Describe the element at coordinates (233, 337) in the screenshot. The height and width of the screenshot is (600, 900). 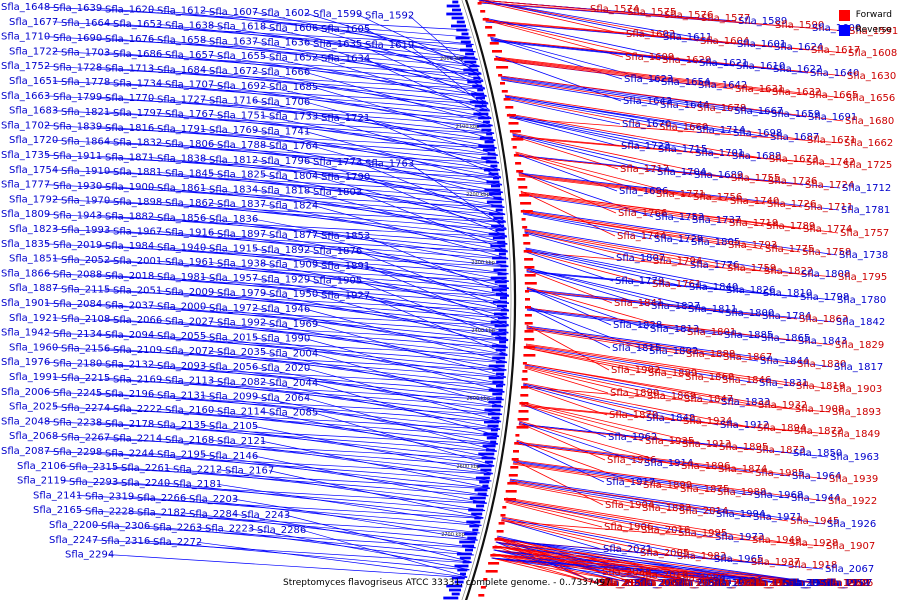
I see `gene-label-reverse: Sfla_2015` at that location.